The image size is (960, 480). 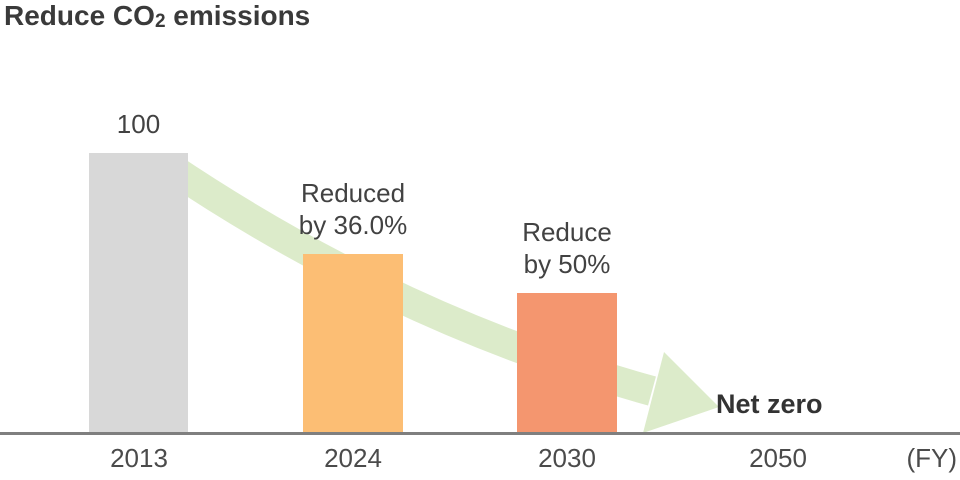 I want to click on x-axis-unit-label: (FY), so click(x=931, y=458).